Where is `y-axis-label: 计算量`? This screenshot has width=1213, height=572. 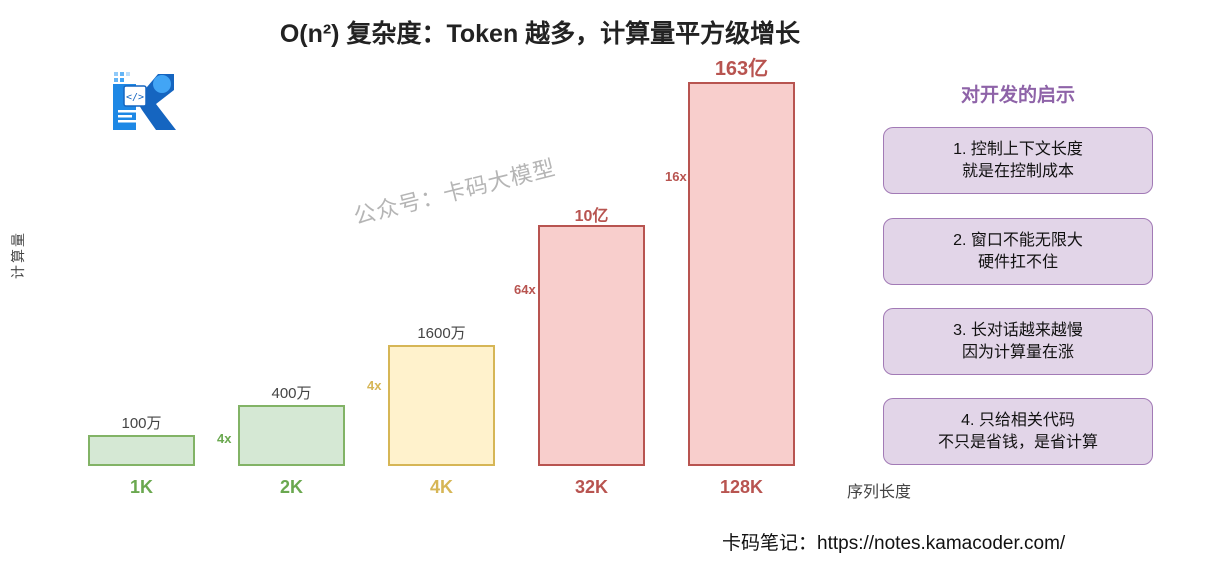
y-axis-label: 计算量 is located at coordinates (18, 255).